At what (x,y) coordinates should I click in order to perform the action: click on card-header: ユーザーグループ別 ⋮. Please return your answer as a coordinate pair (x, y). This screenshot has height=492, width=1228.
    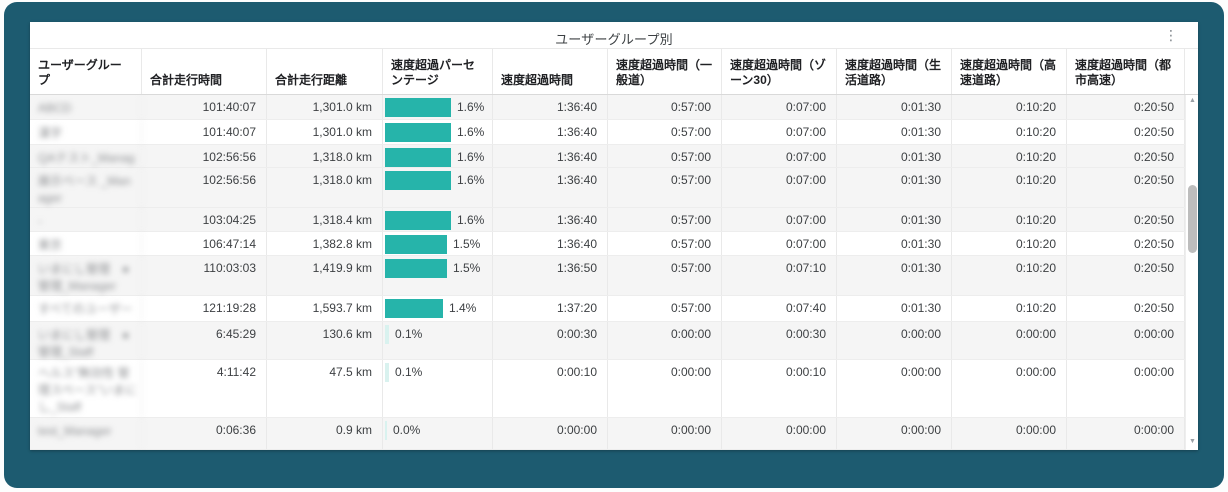
    Looking at the image, I should click on (614, 35).